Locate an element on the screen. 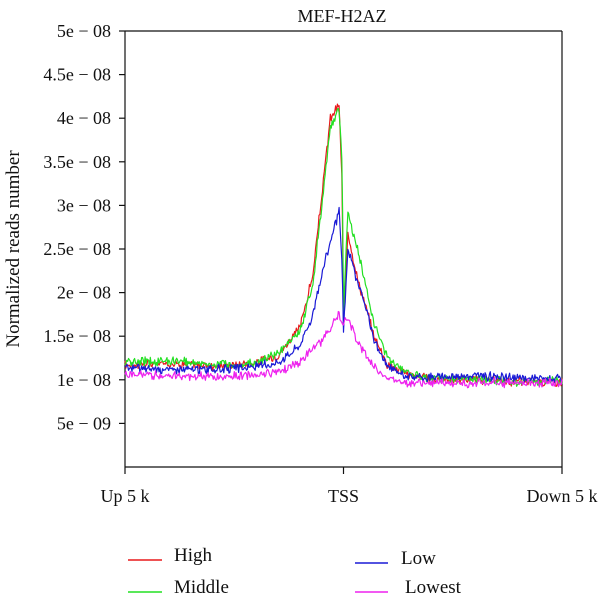 The height and width of the screenshot is (600, 600). legend-label-middle: Middle is located at coordinates (201, 587).